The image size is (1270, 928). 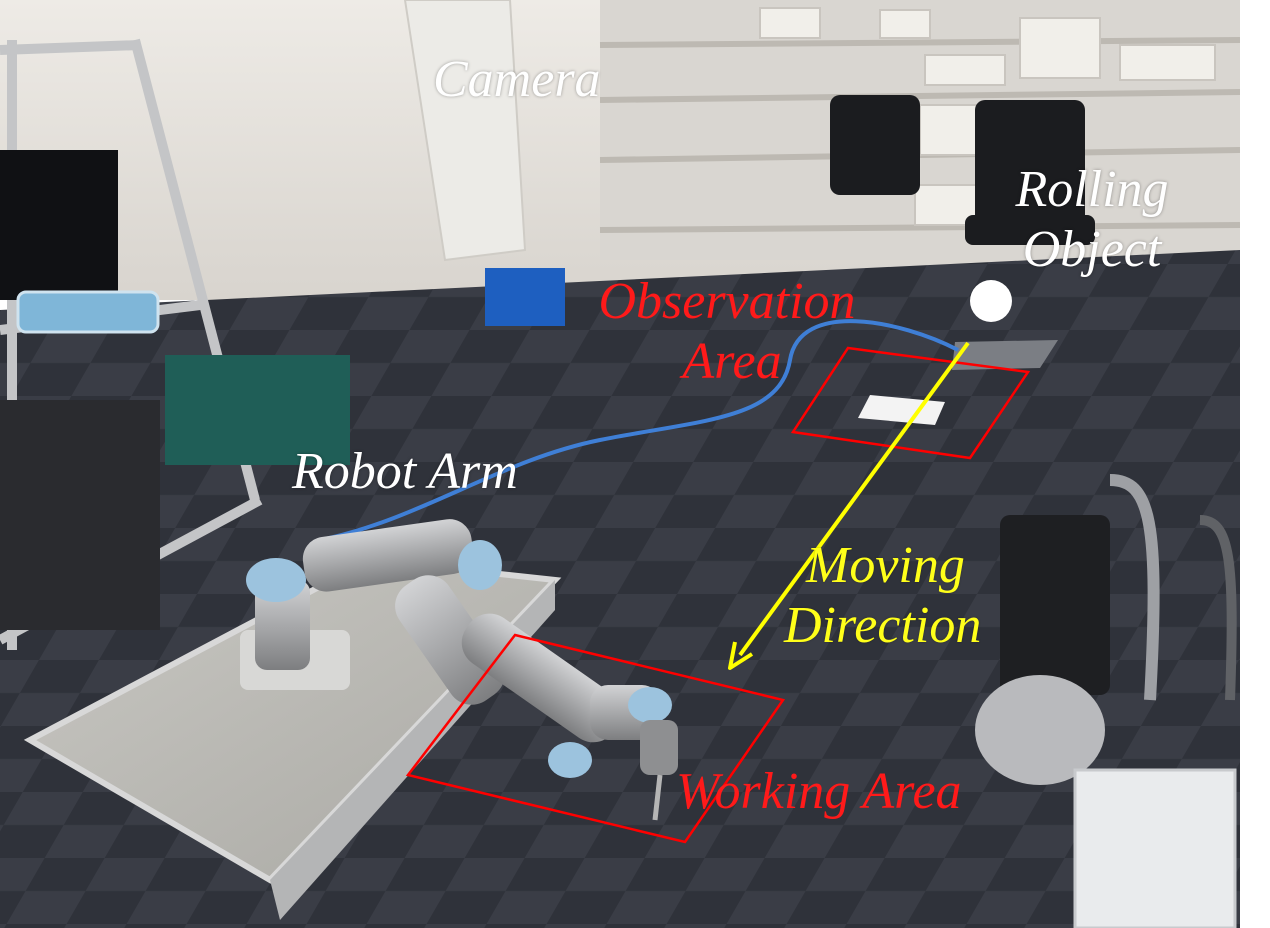 What do you see at coordinates (1092, 189) in the screenshot?
I see `rolling-object-label-line1: Rolling` at bounding box center [1092, 189].